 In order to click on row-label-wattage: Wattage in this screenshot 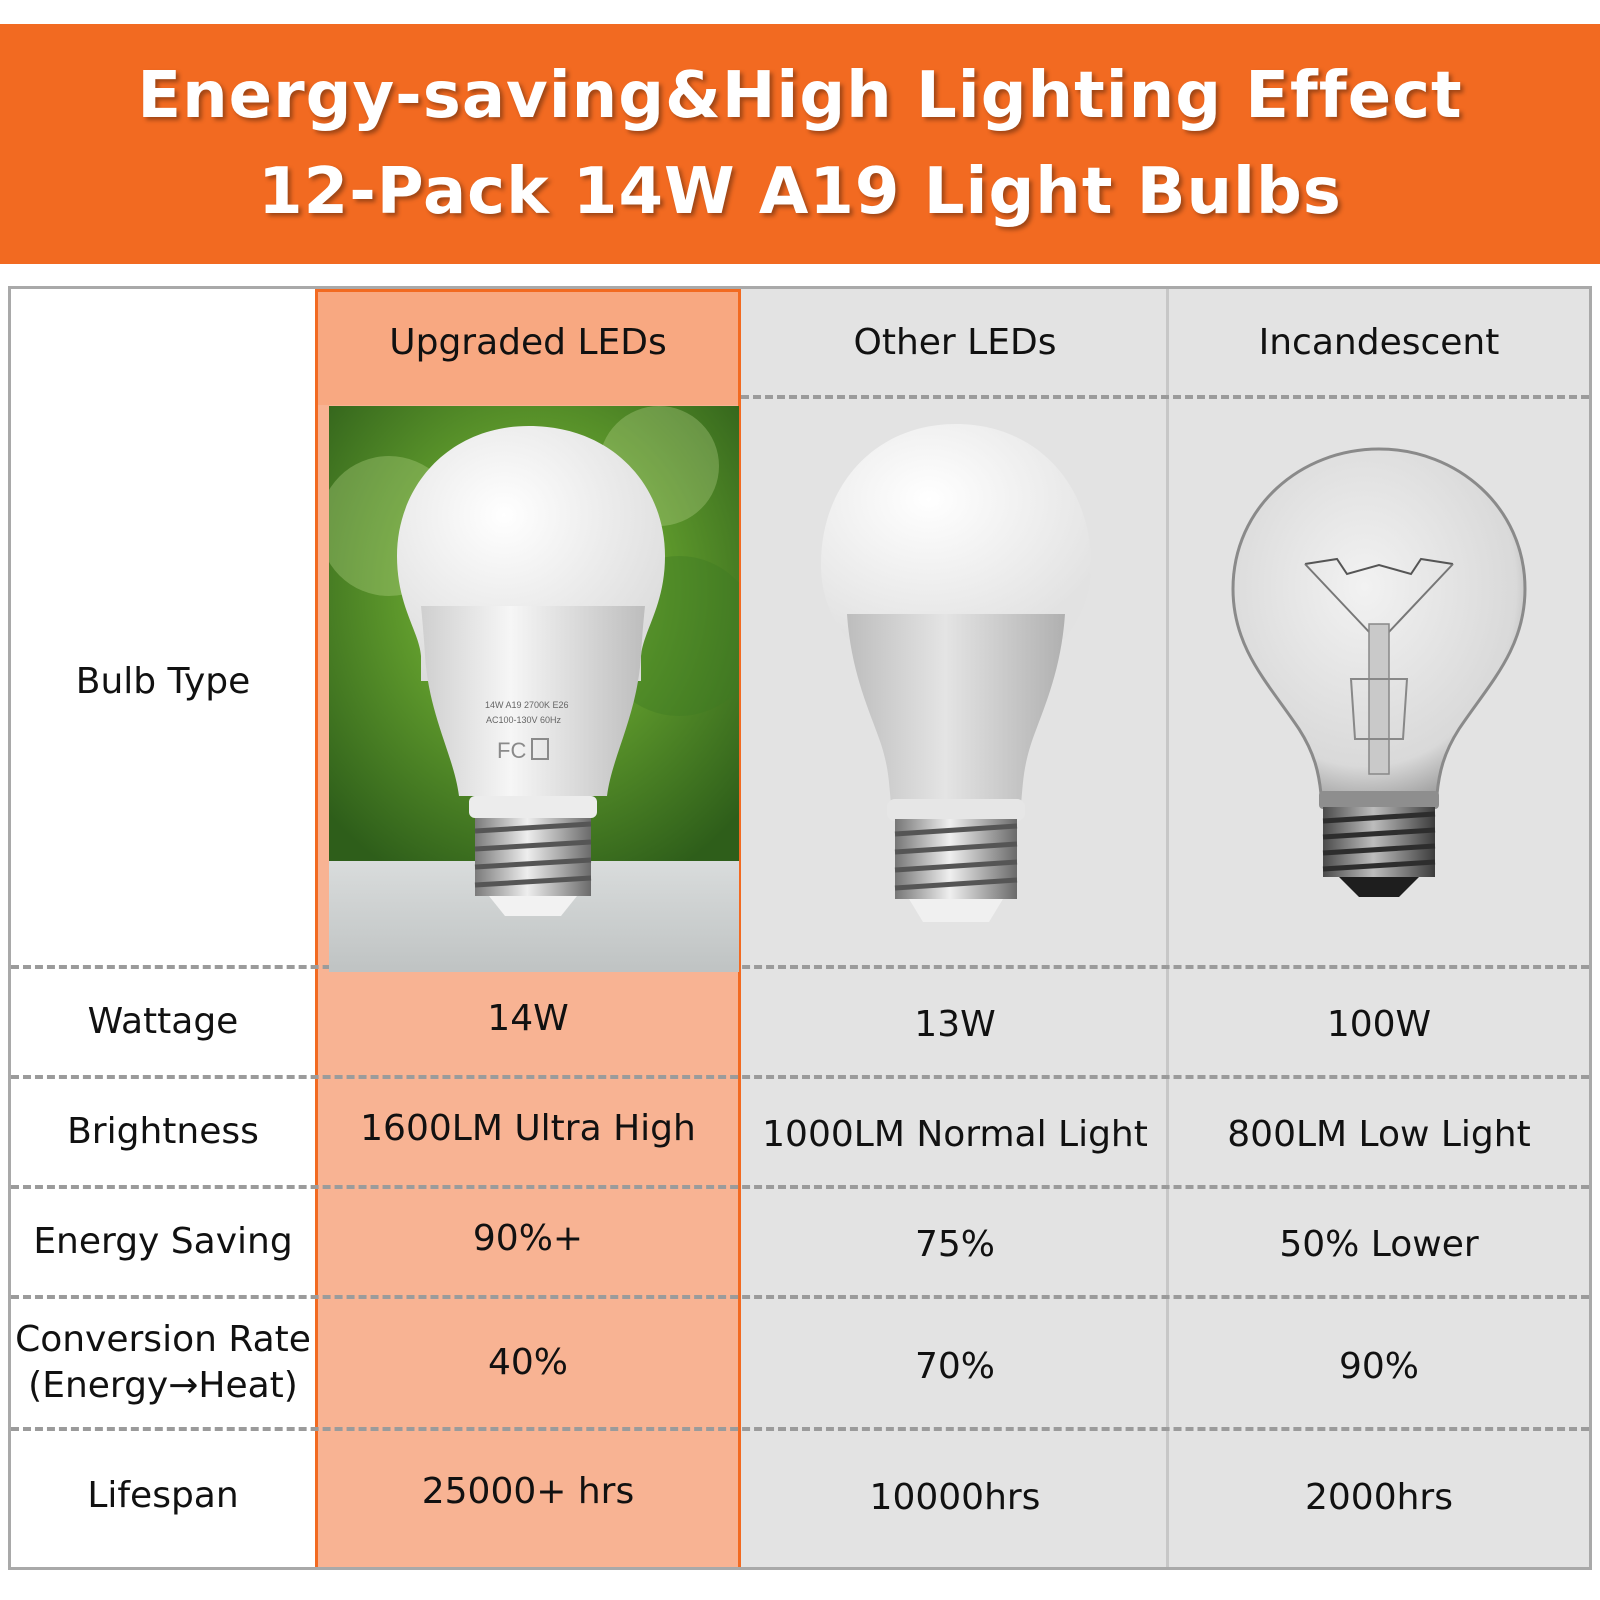, I will do `click(163, 1021)`.